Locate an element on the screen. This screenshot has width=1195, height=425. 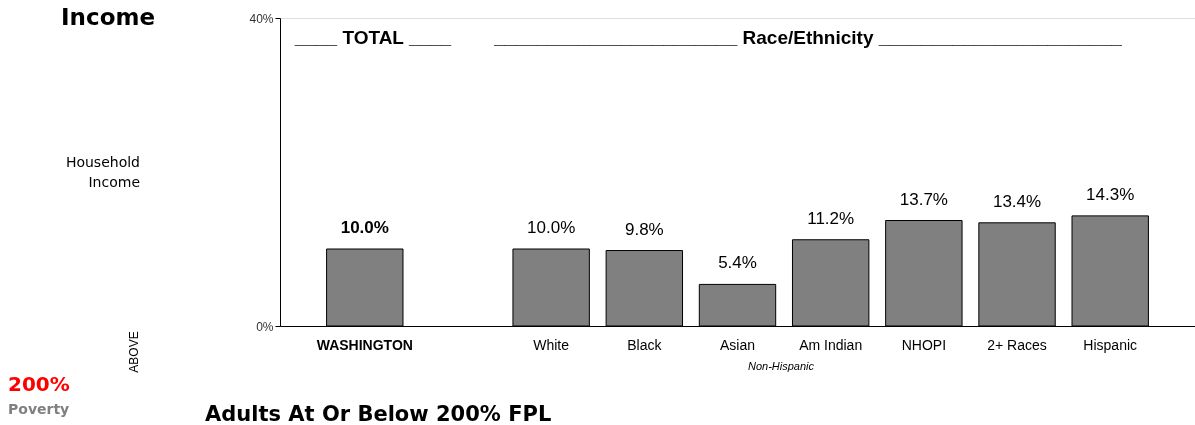
data-label: 9.8% is located at coordinates (644, 229).